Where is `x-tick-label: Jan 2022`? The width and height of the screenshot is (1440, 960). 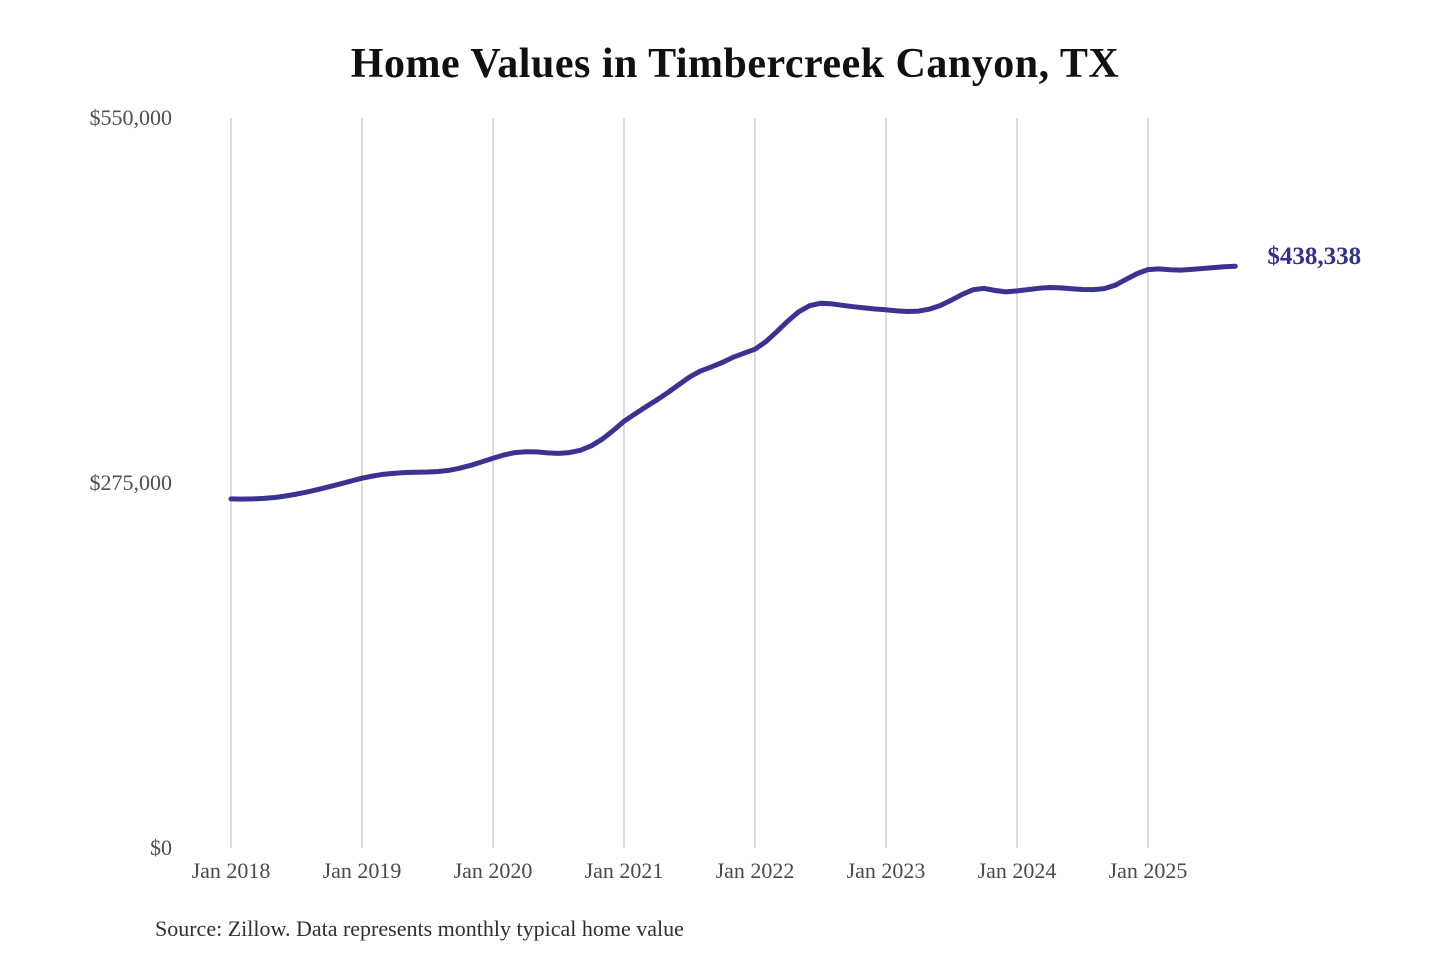 x-tick-label: Jan 2022 is located at coordinates (755, 870).